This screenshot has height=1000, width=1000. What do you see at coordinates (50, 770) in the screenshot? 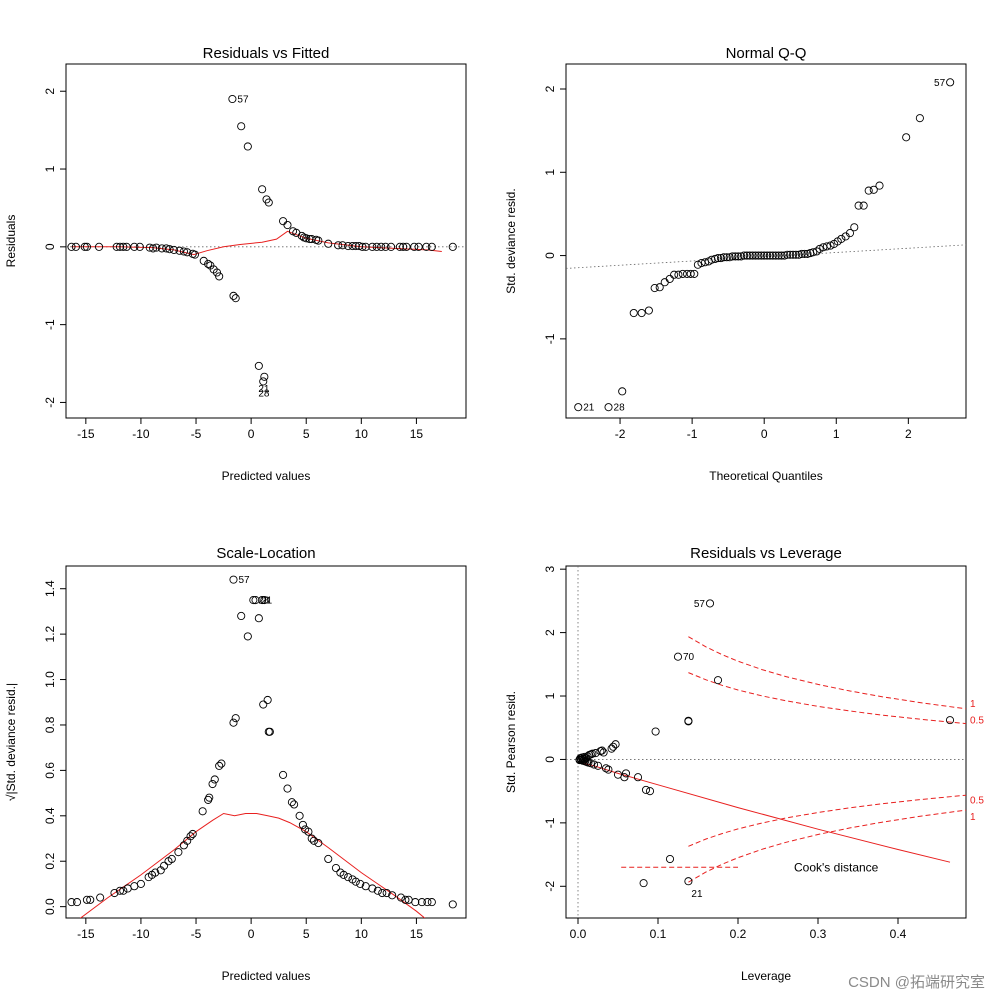
I see `y-tick-label: 0.6` at bounding box center [50, 770].